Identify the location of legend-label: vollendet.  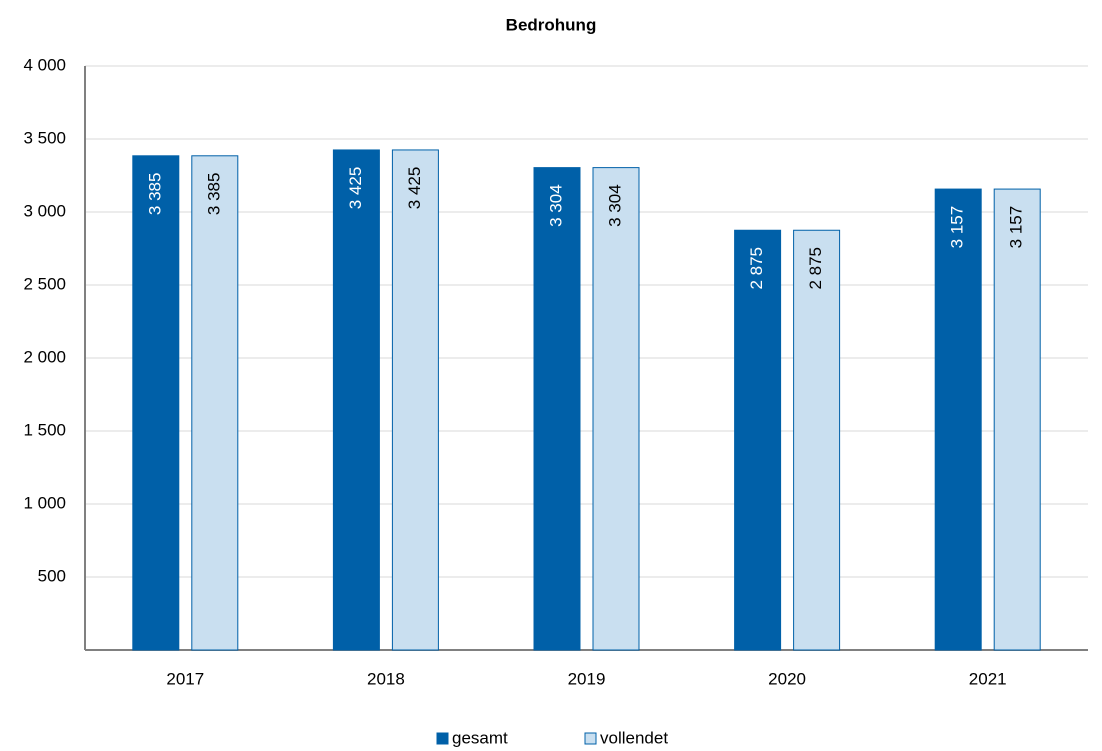
(634, 737).